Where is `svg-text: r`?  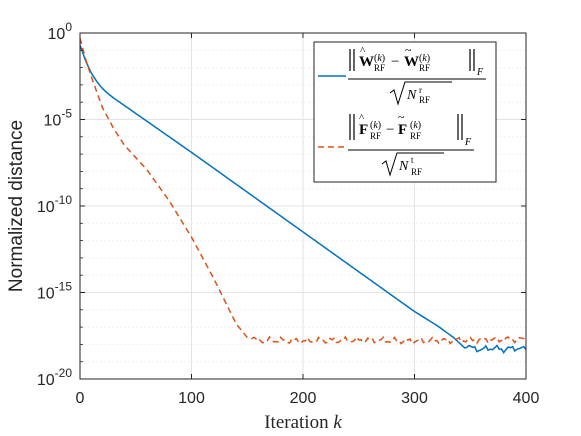 svg-text: r is located at coordinates (420, 90).